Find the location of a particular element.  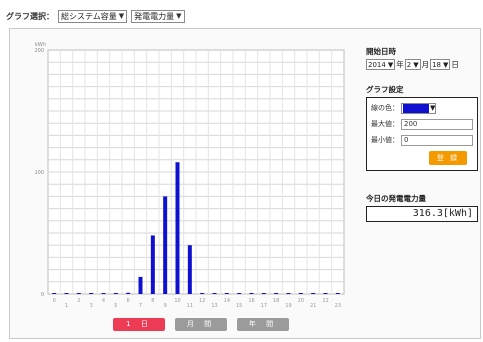

month-select: 2 ▼ is located at coordinates (412, 64).